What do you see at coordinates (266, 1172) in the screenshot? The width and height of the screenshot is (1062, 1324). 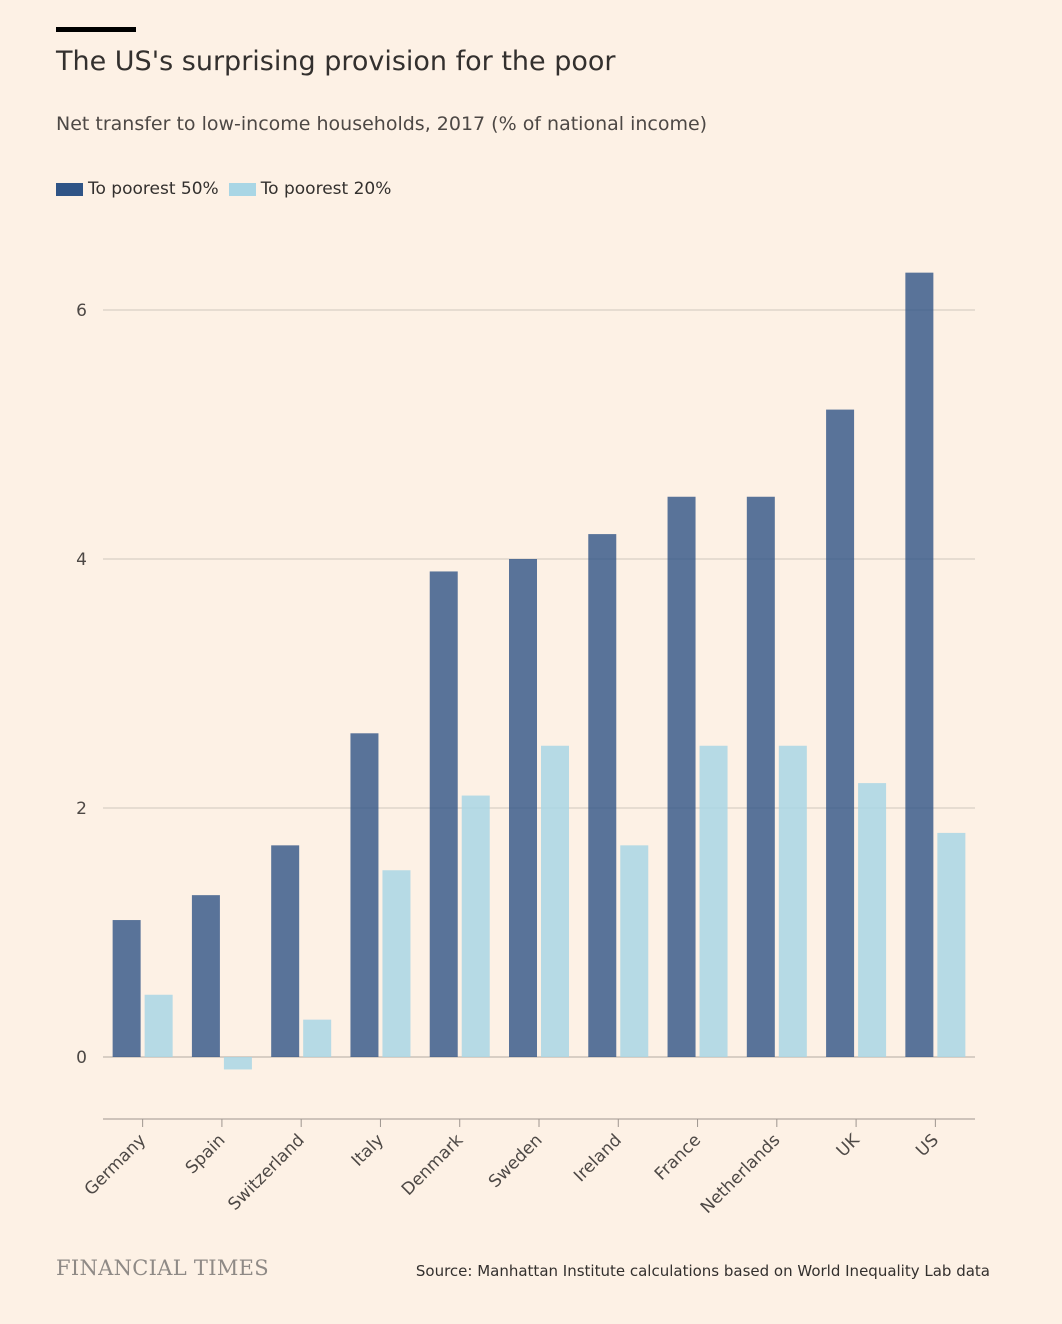 I see `x-tick-label-switzerland: Switzerland` at bounding box center [266, 1172].